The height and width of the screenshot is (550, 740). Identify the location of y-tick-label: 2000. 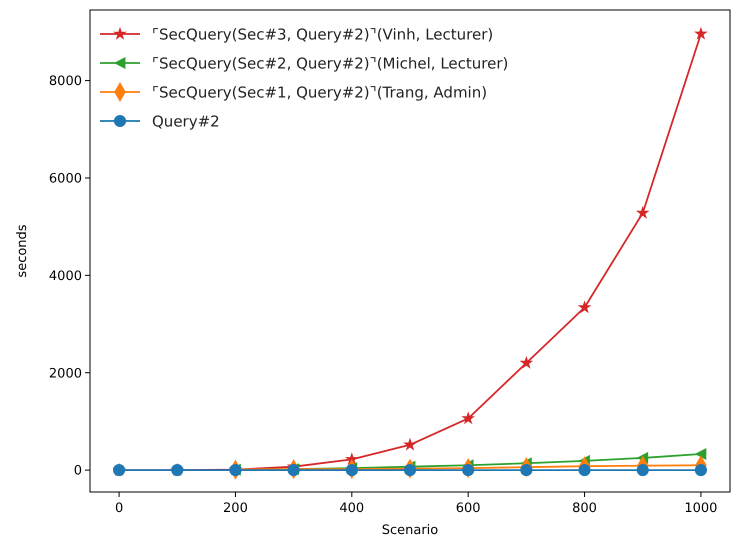
(65, 374).